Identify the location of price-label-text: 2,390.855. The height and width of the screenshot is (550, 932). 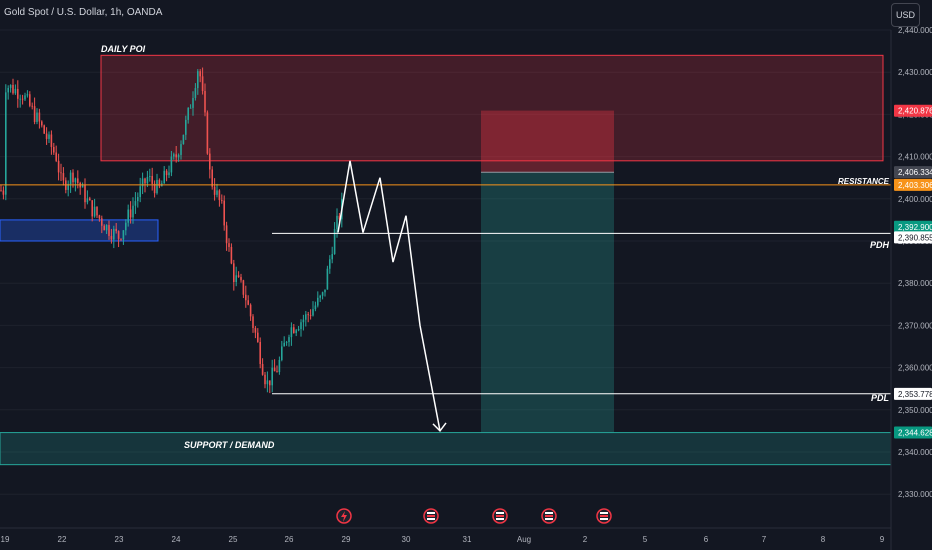
(915, 237).